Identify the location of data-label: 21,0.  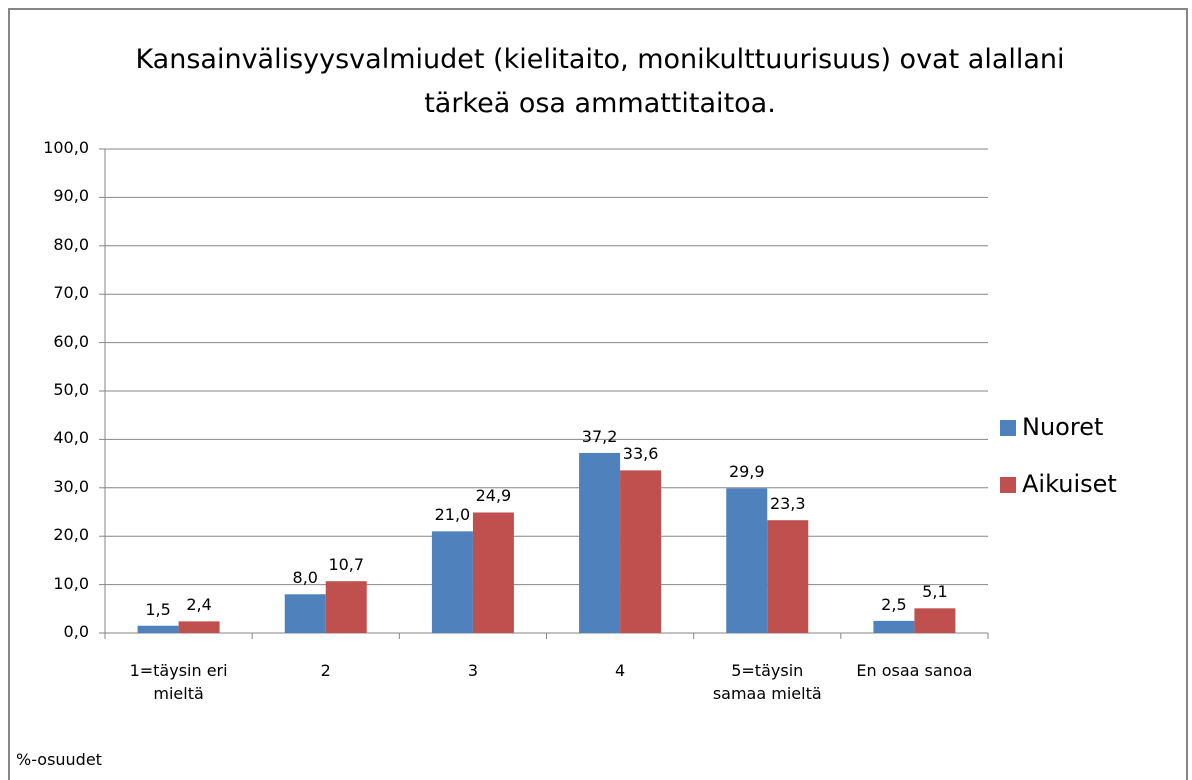
(452, 515).